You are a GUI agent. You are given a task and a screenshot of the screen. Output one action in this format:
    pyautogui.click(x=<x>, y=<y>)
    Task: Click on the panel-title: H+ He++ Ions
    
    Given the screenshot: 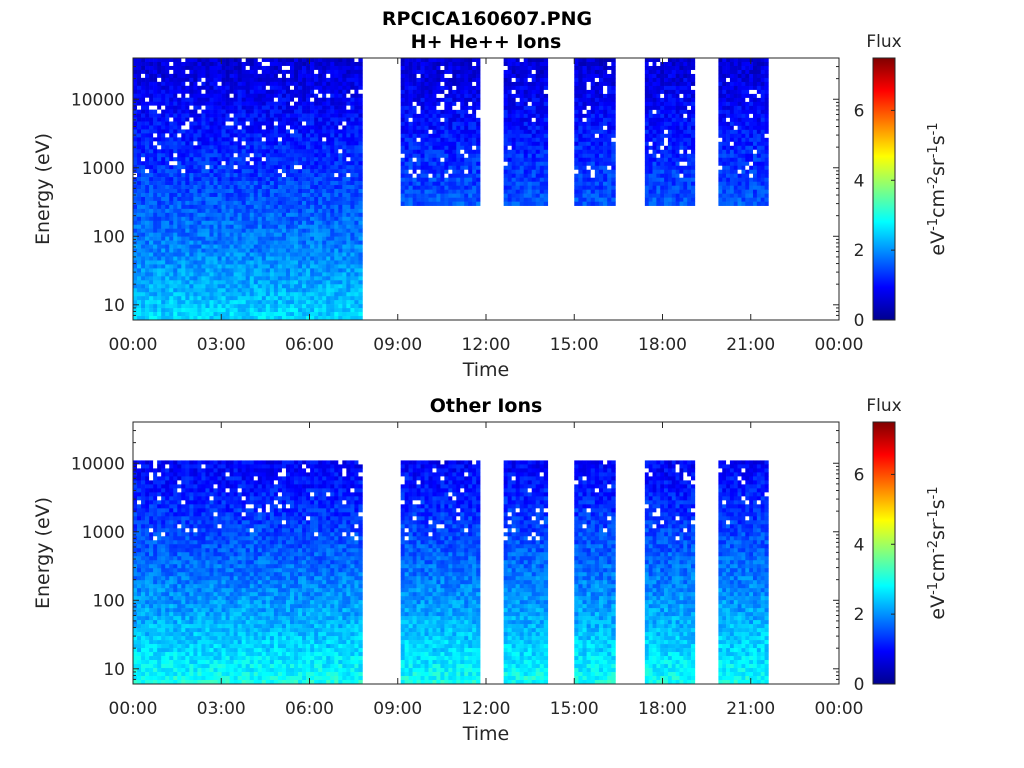 What is the action you would take?
    pyautogui.click(x=486, y=42)
    